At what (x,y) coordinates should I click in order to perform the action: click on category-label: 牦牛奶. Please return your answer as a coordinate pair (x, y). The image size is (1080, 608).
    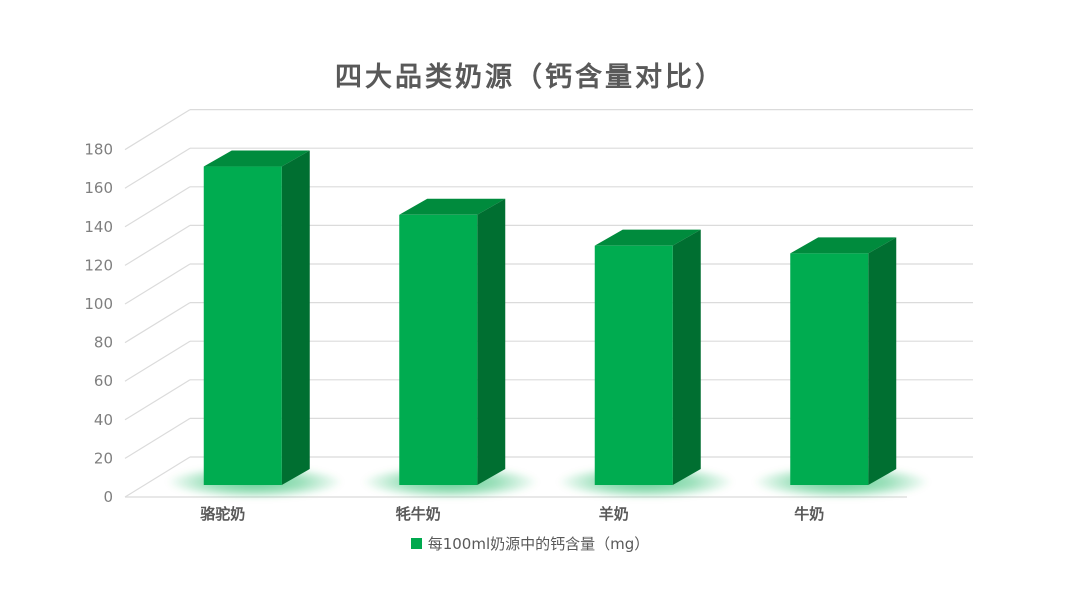
    Looking at the image, I should click on (418, 514).